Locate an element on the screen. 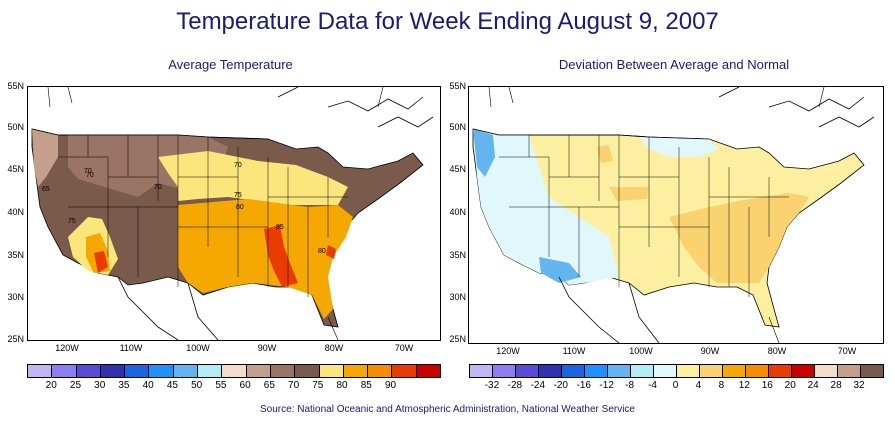 This screenshot has width=895, height=423. right-legend-bar is located at coordinates (676, 371).